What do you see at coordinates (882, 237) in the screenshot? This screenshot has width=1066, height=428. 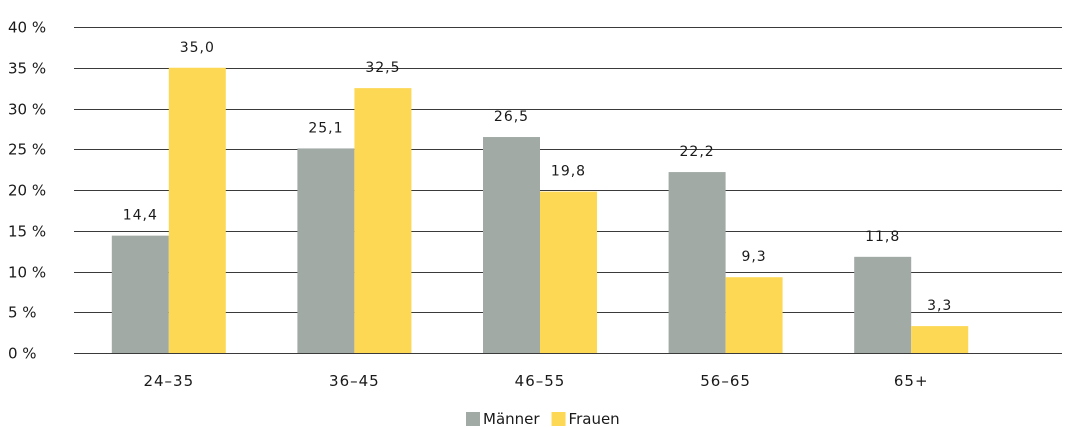 I see `data-label: 11,8` at bounding box center [882, 237].